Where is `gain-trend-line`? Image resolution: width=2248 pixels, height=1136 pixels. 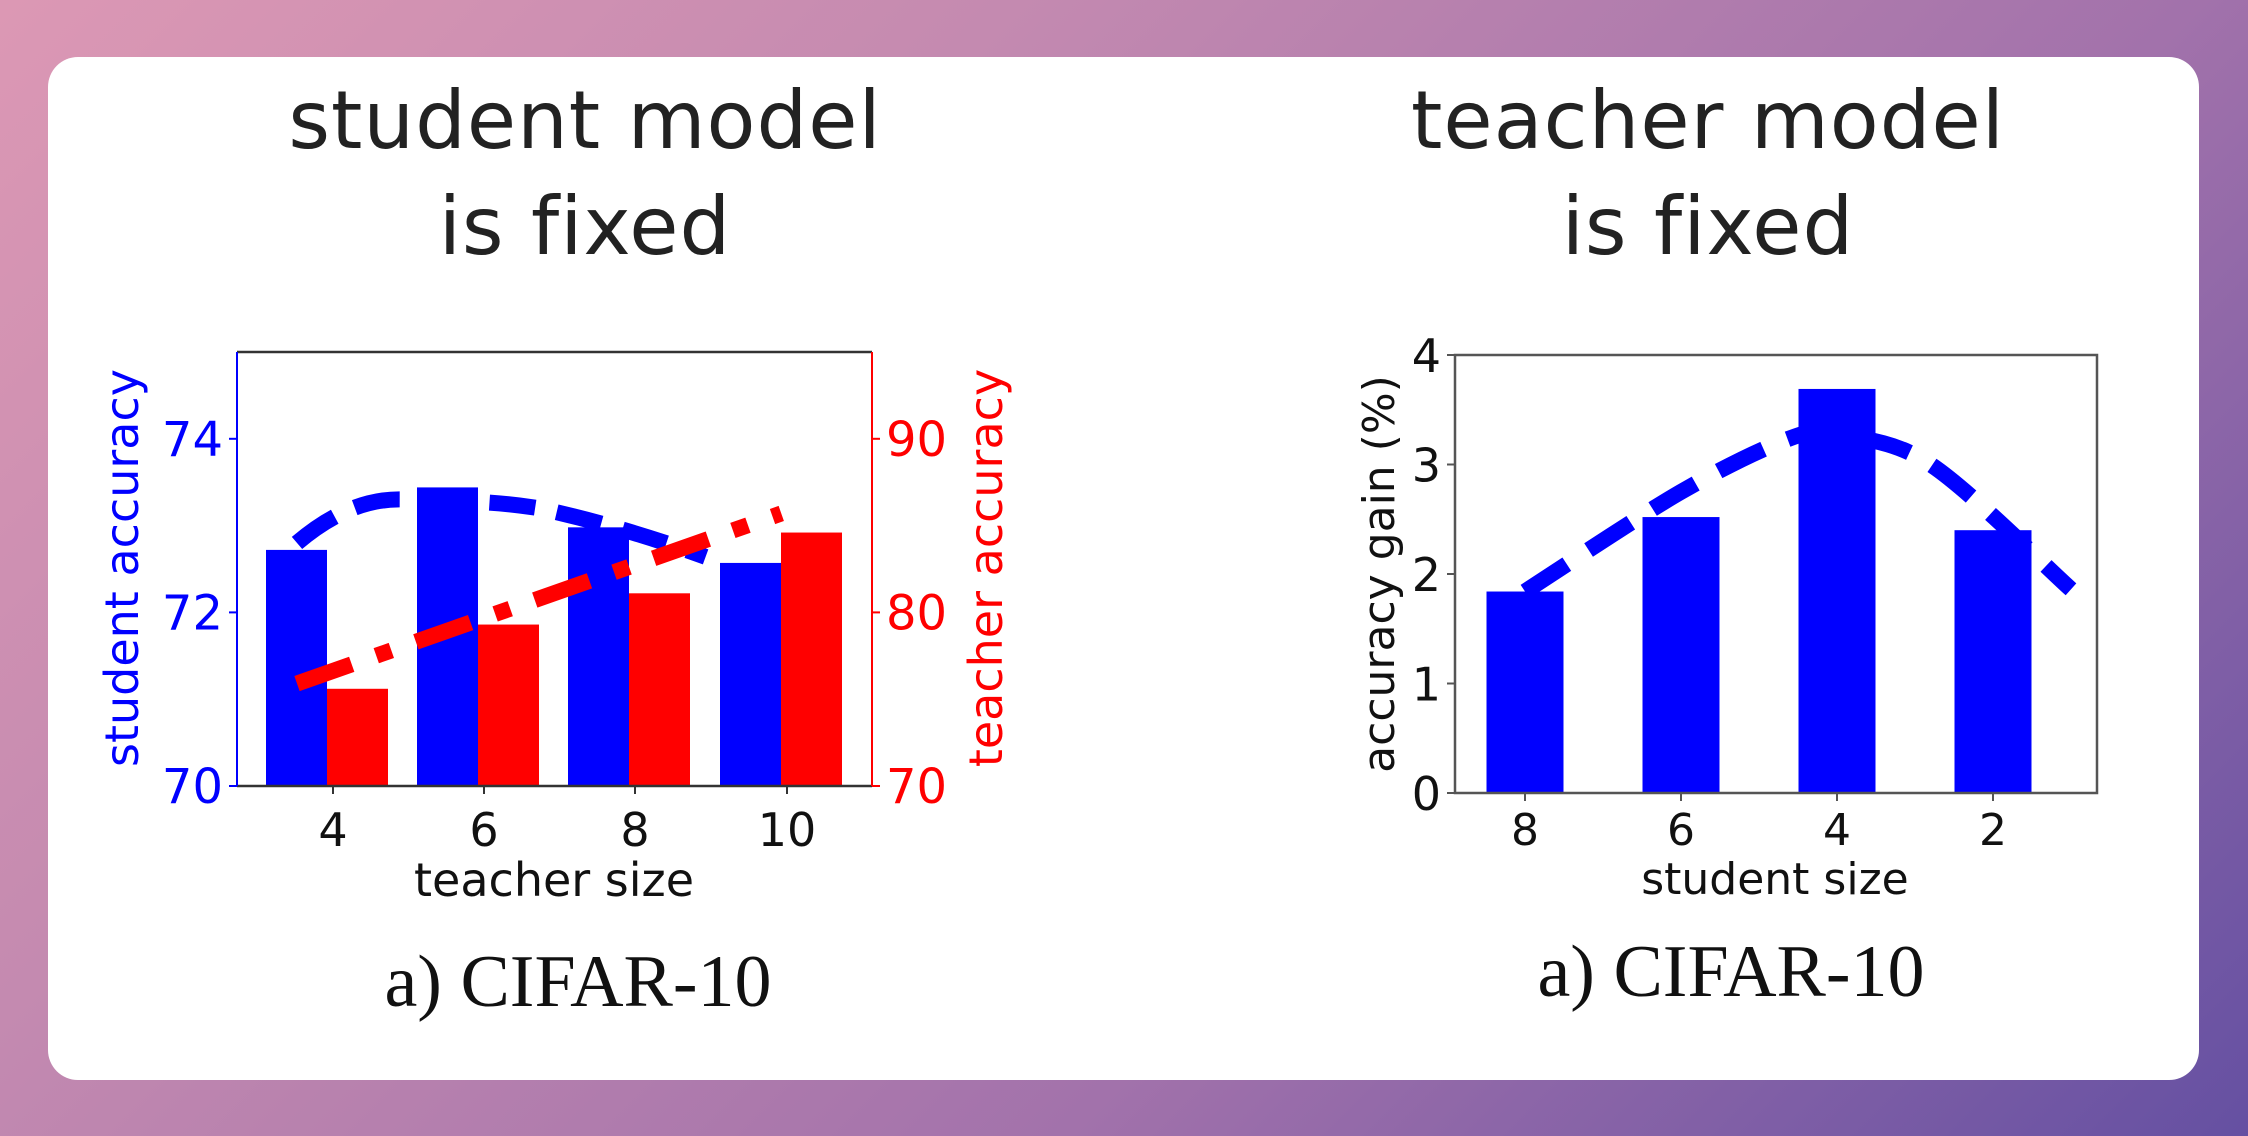
gain-trend-line is located at coordinates (1798, 511).